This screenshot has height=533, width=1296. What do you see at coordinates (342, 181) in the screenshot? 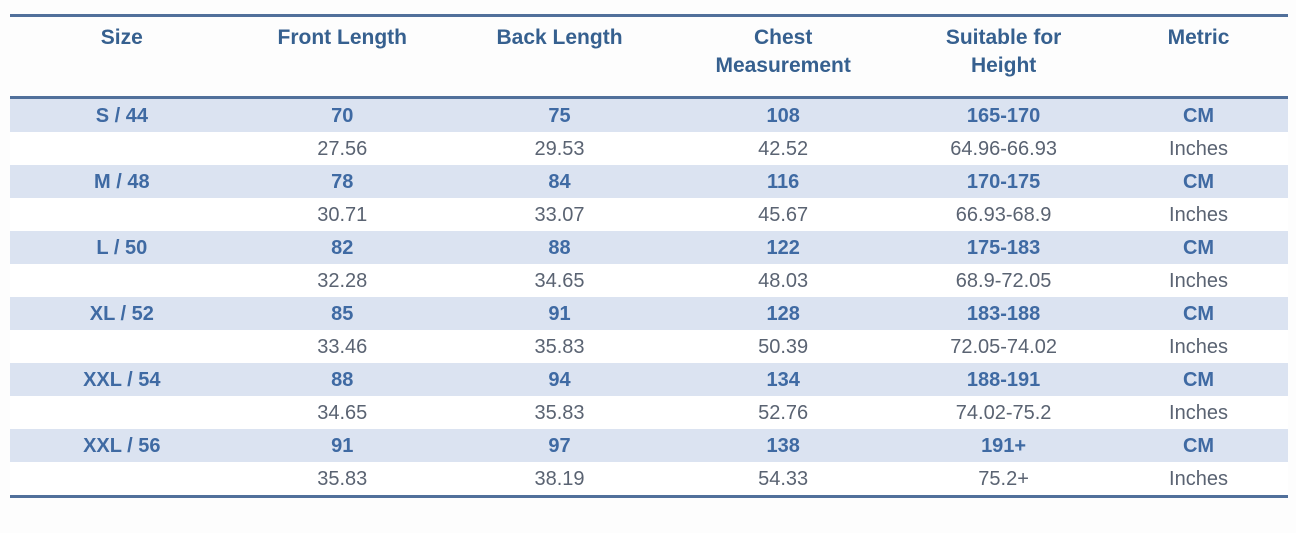
I see `cell-front-length: 78` at bounding box center [342, 181].